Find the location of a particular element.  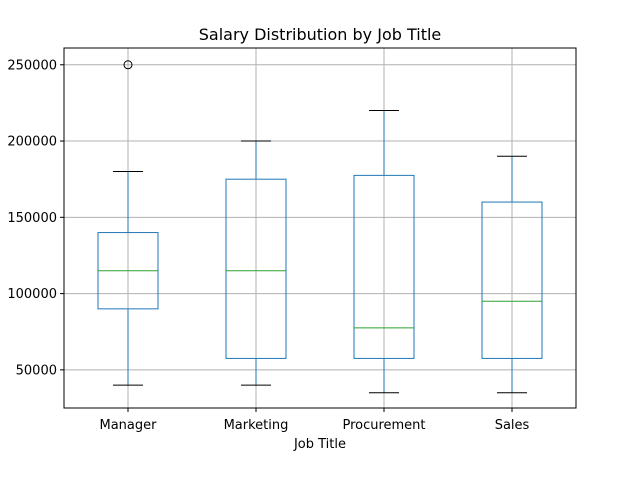

iqr-box-marketing is located at coordinates (256, 268).